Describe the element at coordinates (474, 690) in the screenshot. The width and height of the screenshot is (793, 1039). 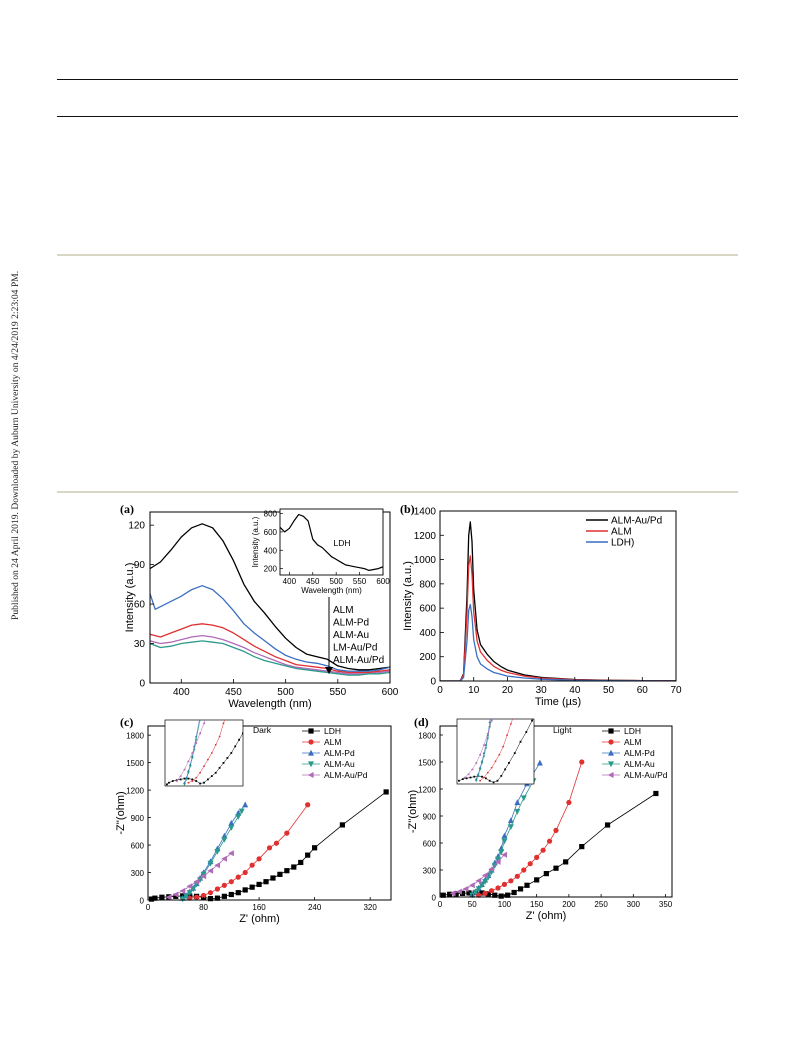
I see `panel-b-x-tick-label: 10` at that location.